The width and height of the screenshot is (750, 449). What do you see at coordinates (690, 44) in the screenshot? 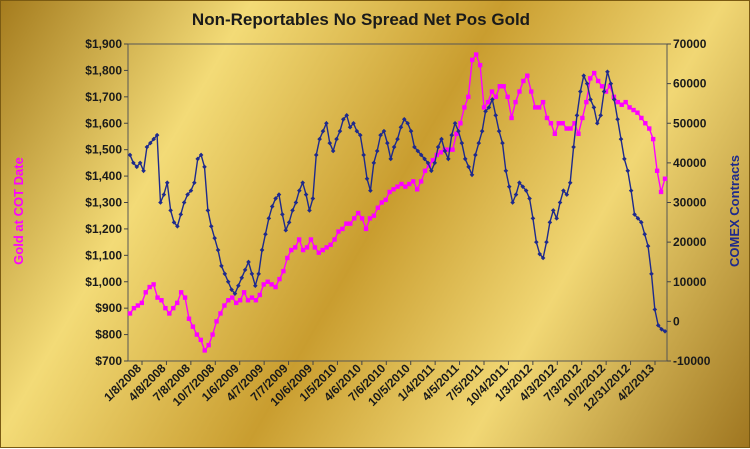
I see `y-right-tick-label: 70000` at bounding box center [690, 44].